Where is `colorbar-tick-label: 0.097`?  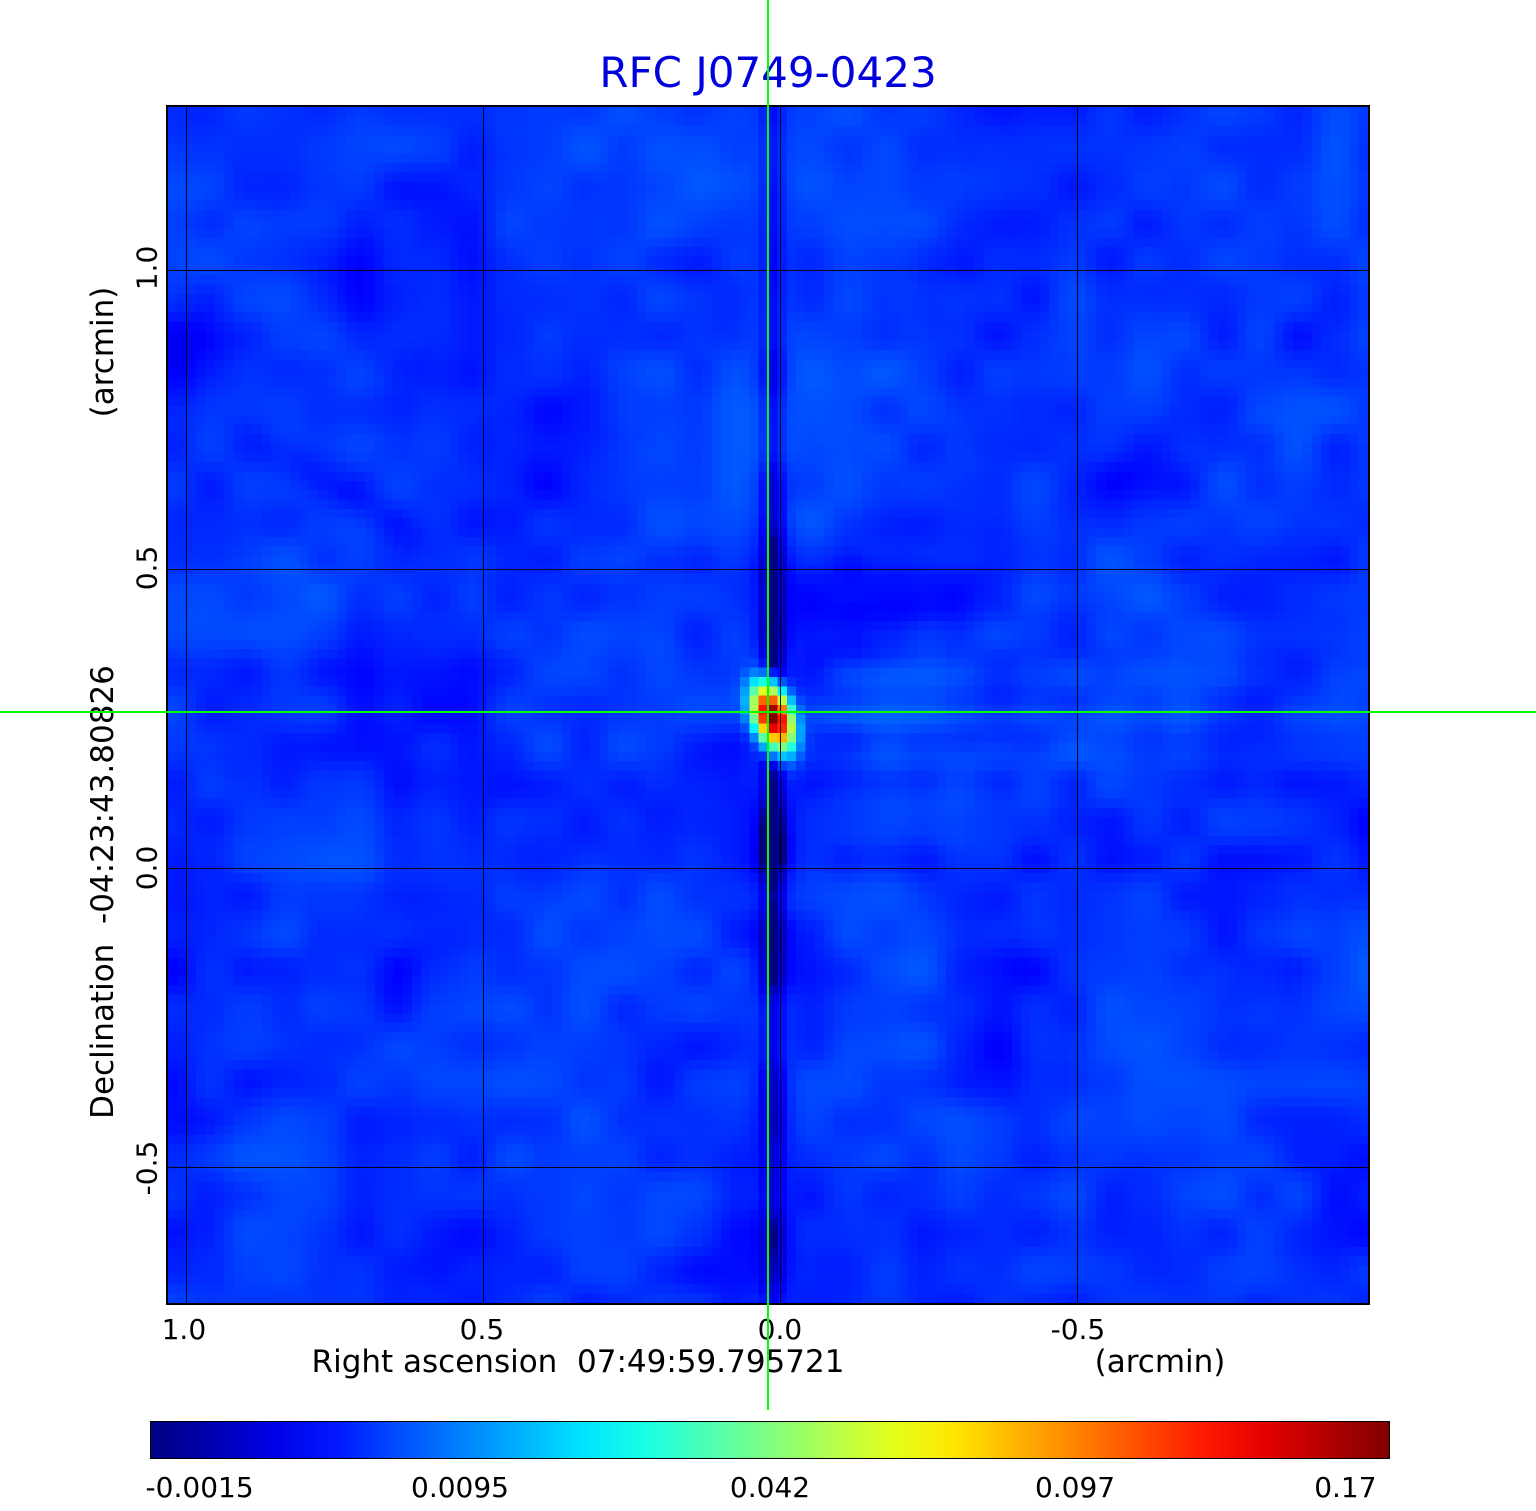
colorbar-tick-label: 0.097 is located at coordinates (1075, 1487).